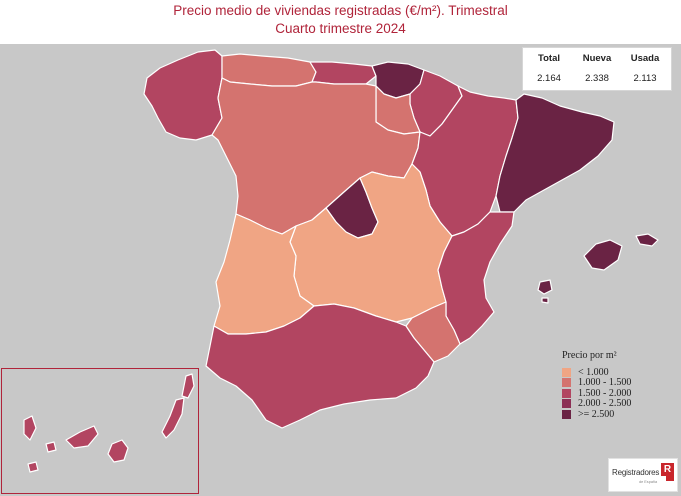 This screenshot has width=681, height=496. Describe the element at coordinates (605, 393) in the screenshot. I see `legend-label: 1.500 - 2.000` at that location.